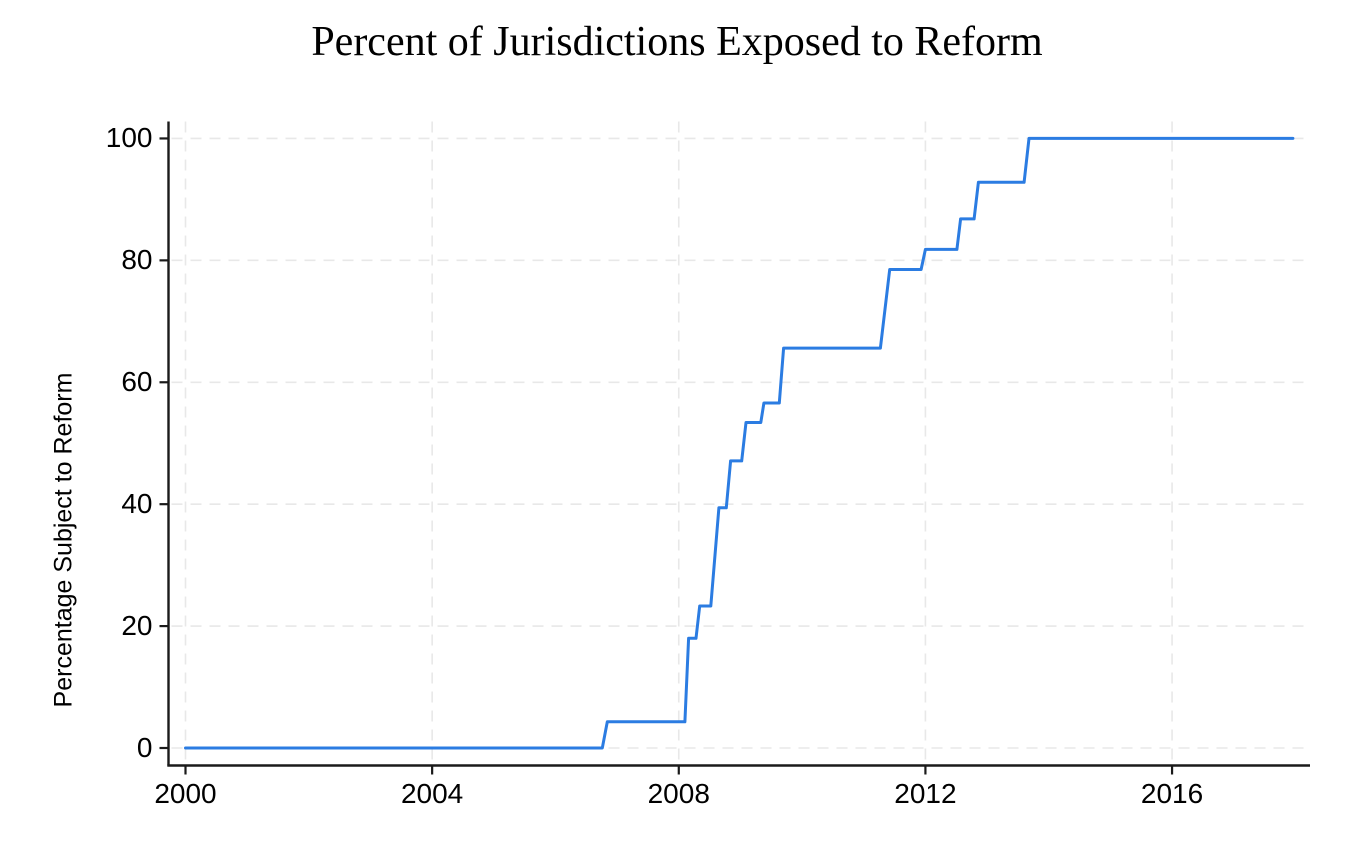  What do you see at coordinates (137, 382) in the screenshot?
I see `y-tick-label: 60` at bounding box center [137, 382].